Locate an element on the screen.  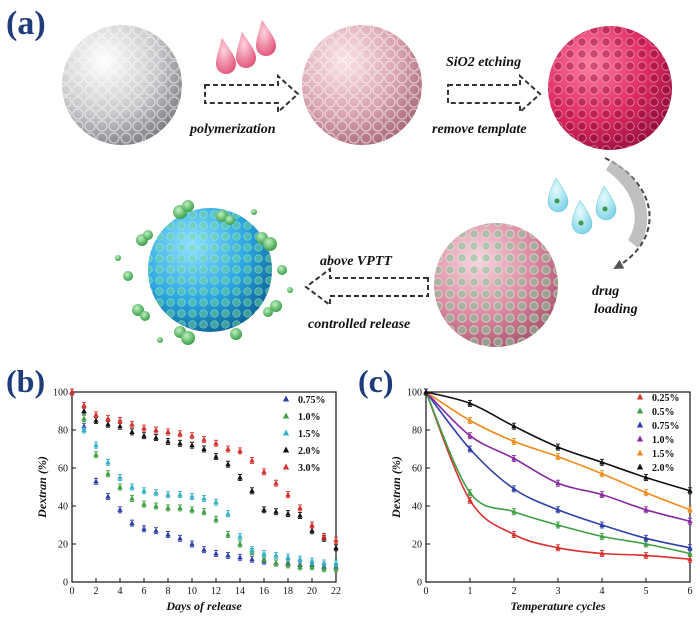
step-controlled-release-label: controlled release is located at coordinates (359, 324).